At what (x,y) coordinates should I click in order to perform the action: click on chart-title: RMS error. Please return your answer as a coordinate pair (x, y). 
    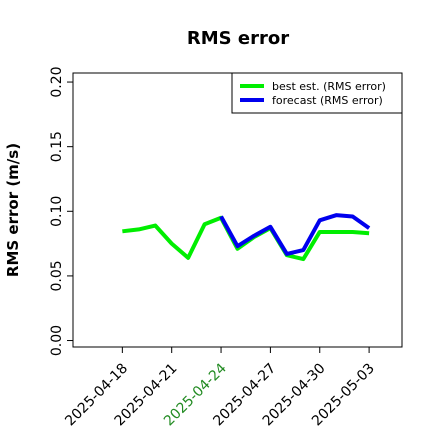
    Looking at the image, I should click on (238, 38).